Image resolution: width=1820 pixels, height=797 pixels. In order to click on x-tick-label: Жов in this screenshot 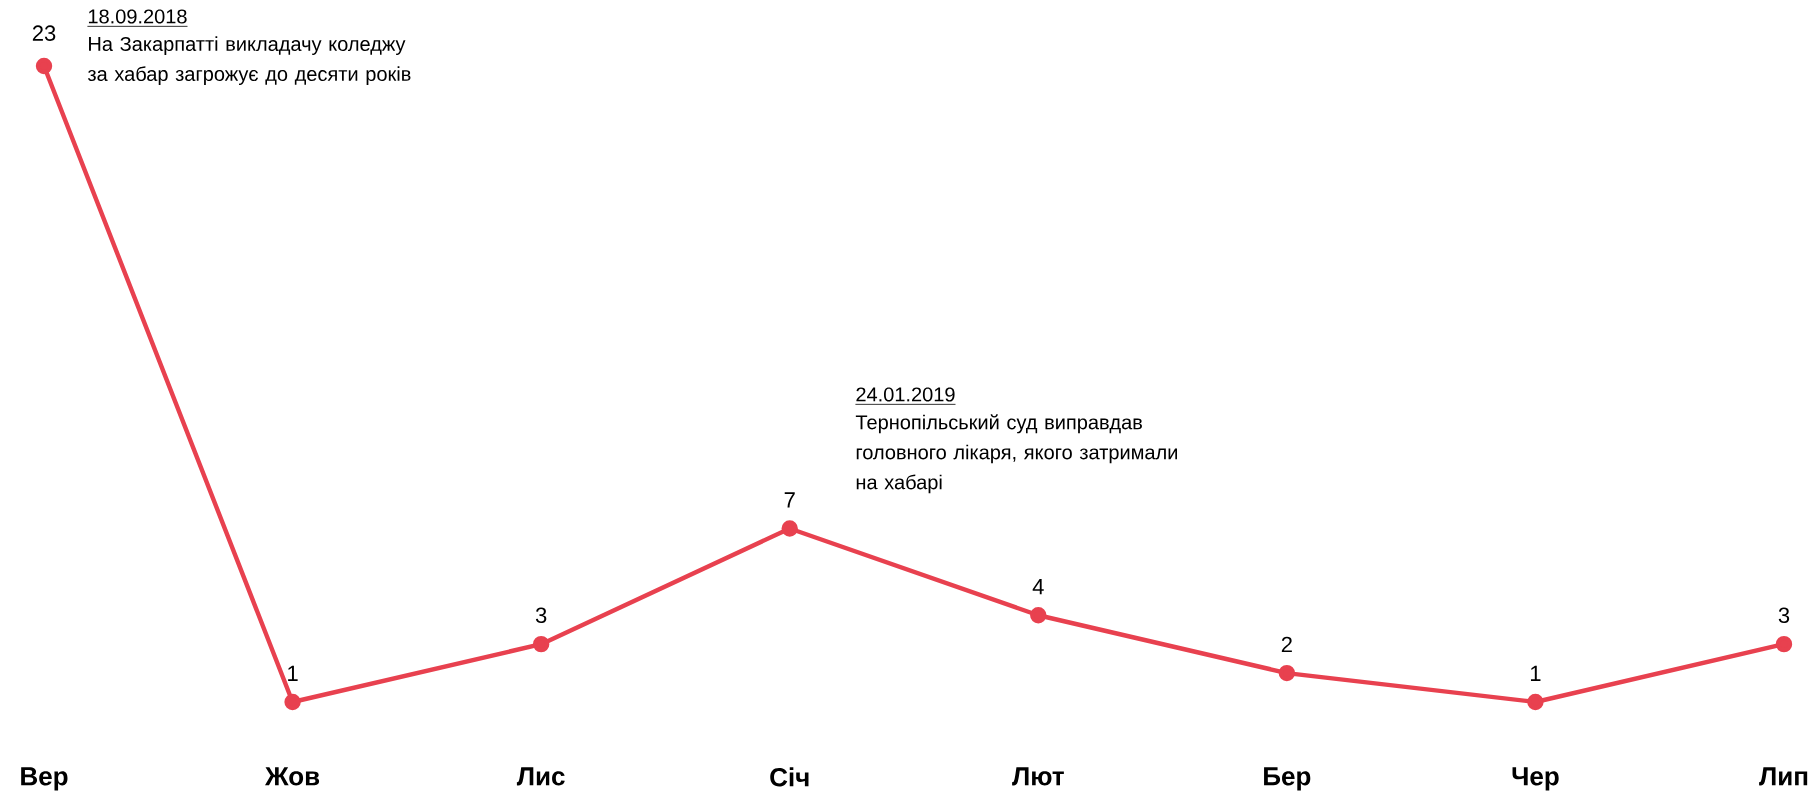, I will do `click(292, 776)`.